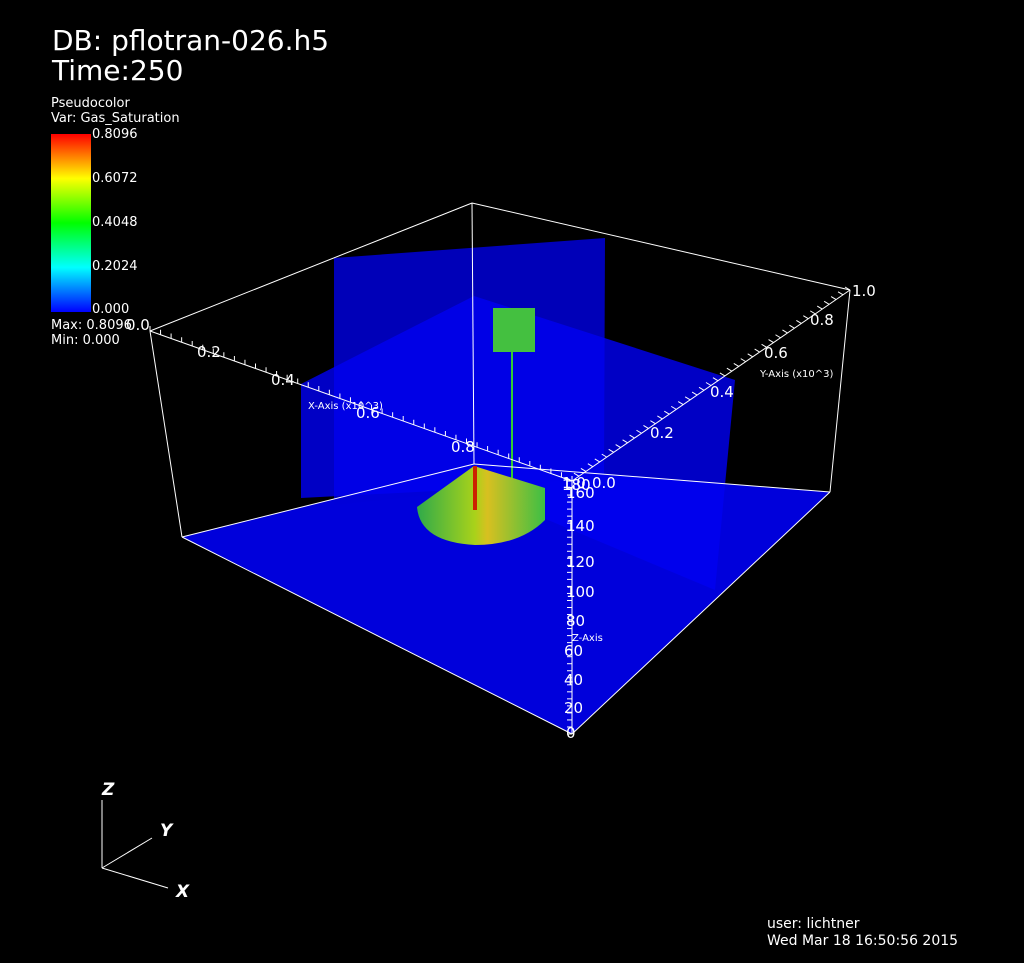 The image size is (1024, 963). What do you see at coordinates (115, 178) in the screenshot?
I see `legend-tick: 0.6072` at bounding box center [115, 178].